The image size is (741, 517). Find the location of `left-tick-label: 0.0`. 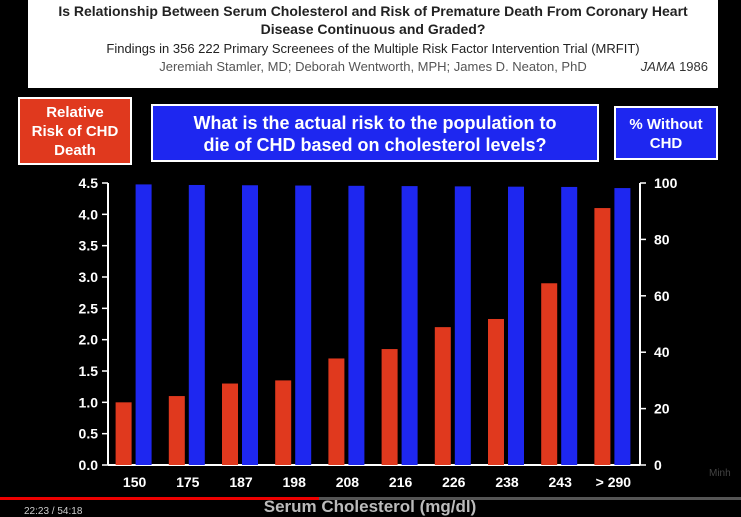

left-tick-label: 0.0 is located at coordinates (89, 465).